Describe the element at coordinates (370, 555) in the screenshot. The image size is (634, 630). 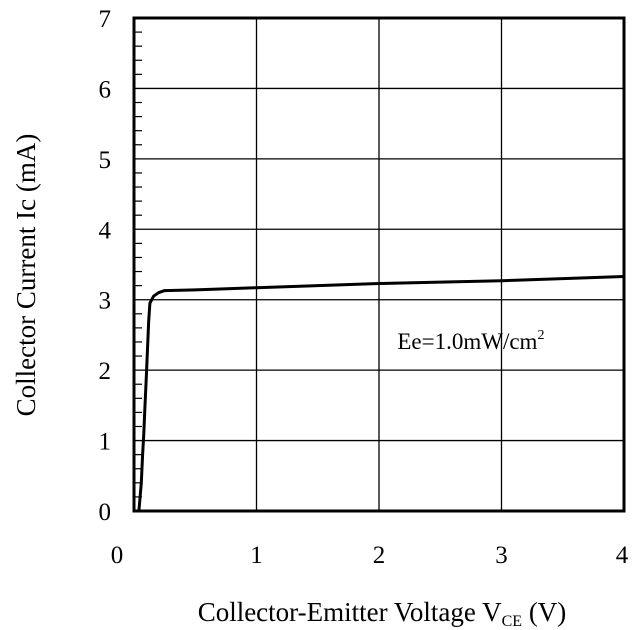
I see `x-tick-labels: 0 1 2 3 4` at that location.